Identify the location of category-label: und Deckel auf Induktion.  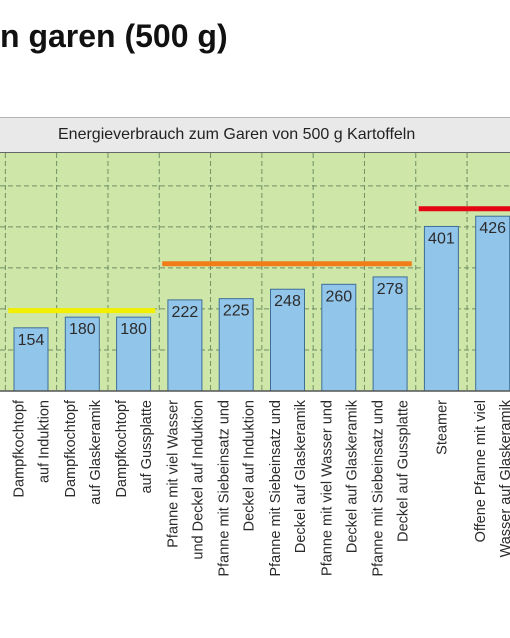
(198, 480).